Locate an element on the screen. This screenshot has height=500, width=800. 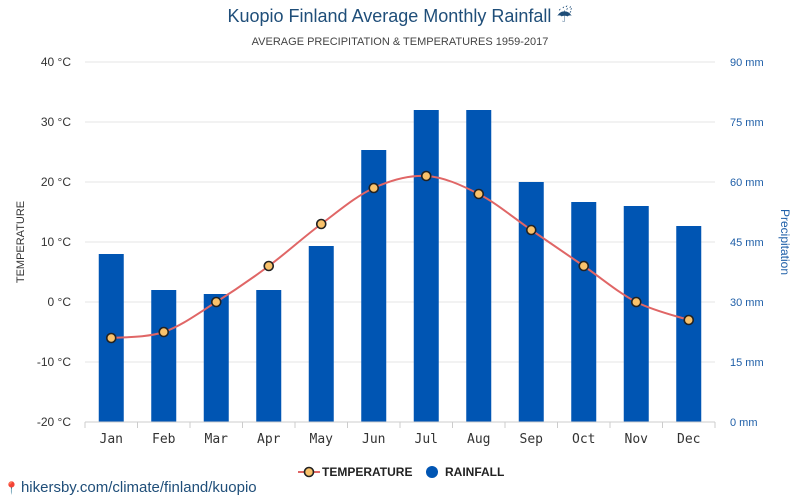
x-tick-label: Nov is located at coordinates (637, 439).